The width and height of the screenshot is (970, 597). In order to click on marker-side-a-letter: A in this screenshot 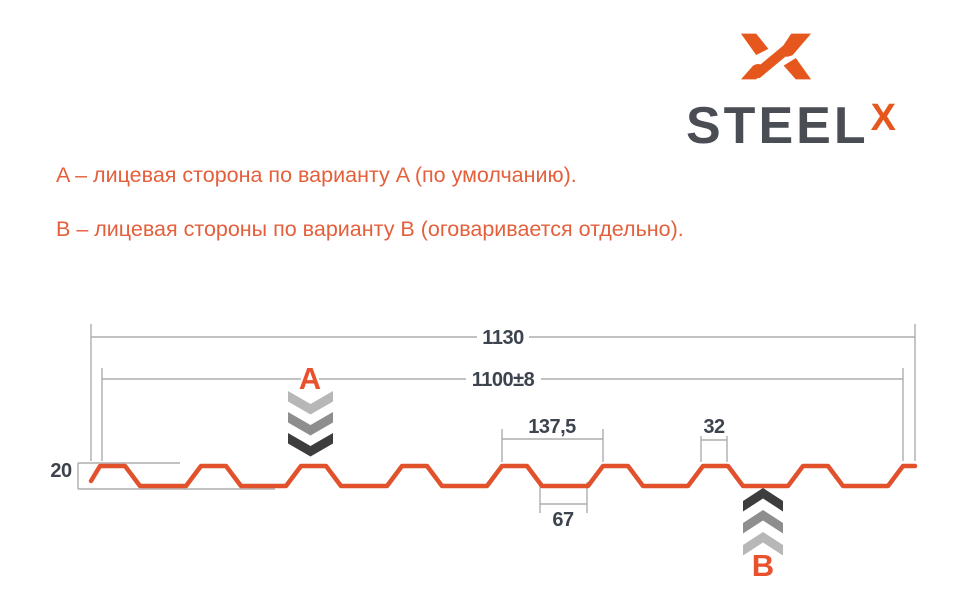, I will do `click(310, 378)`.